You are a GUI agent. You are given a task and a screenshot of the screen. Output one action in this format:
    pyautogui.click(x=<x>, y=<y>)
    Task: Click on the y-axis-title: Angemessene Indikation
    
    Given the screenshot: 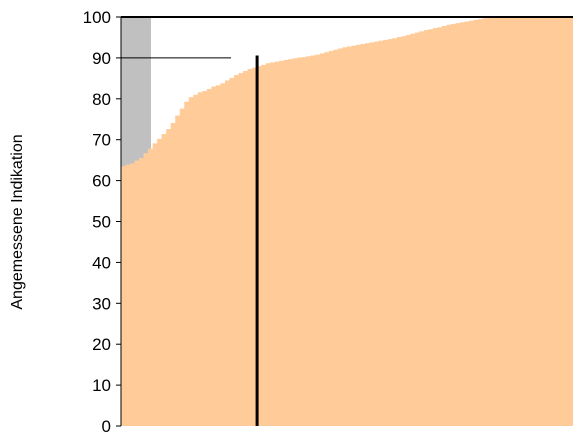 What is the action you would take?
    pyautogui.click(x=17, y=221)
    